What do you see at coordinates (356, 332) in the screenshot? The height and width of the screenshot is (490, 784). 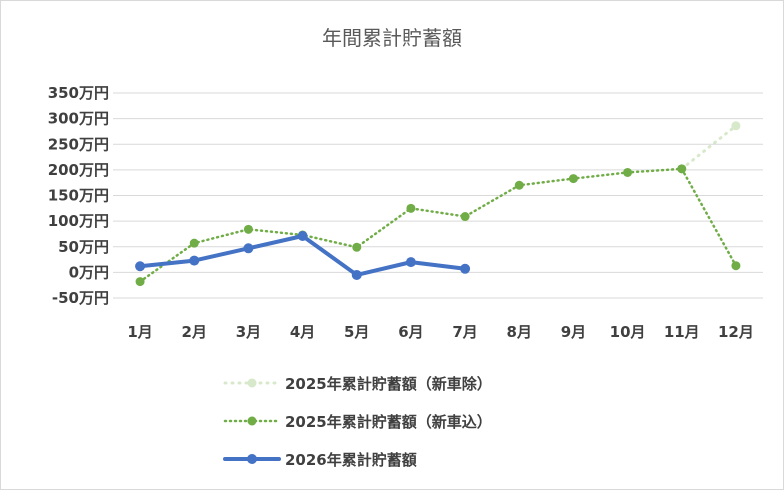 I see `x-tick-label: 5月` at bounding box center [356, 332].